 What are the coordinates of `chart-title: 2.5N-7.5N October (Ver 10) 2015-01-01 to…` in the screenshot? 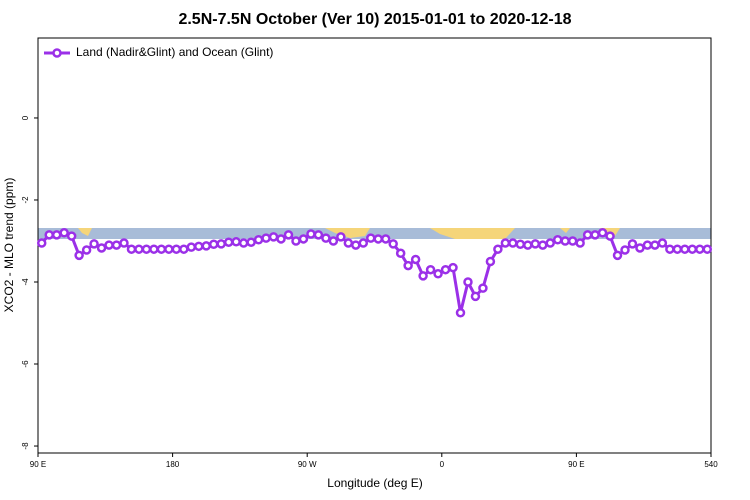 It's located at (374, 19).